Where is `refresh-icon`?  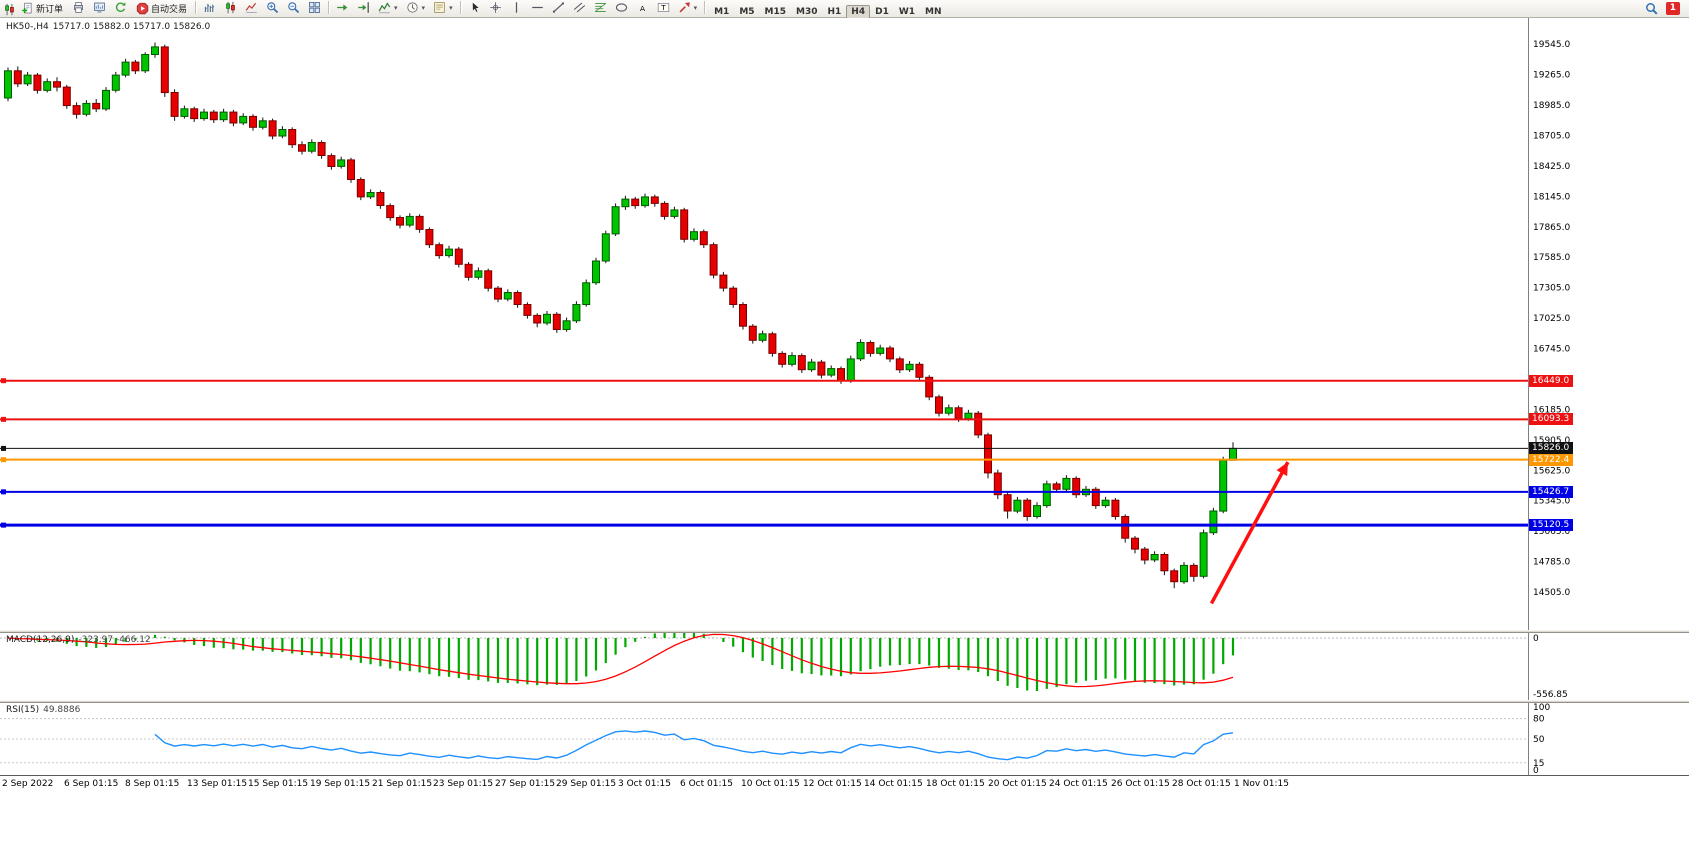
refresh-icon is located at coordinates (120, 7).